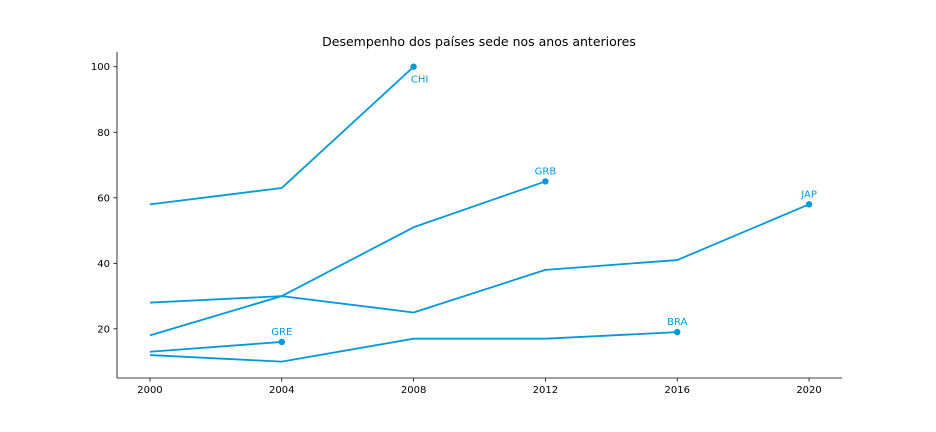  What do you see at coordinates (545, 181) in the screenshot?
I see `series-end-point-grb` at bounding box center [545, 181].